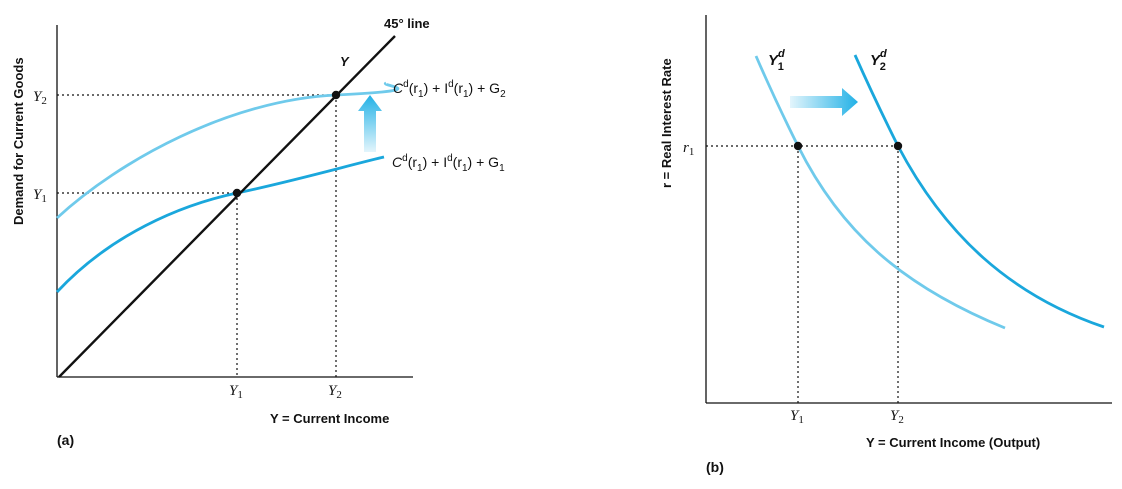 This screenshot has height=489, width=1122. I want to click on panel-a-x-tick-y1: Y1, so click(236, 392).